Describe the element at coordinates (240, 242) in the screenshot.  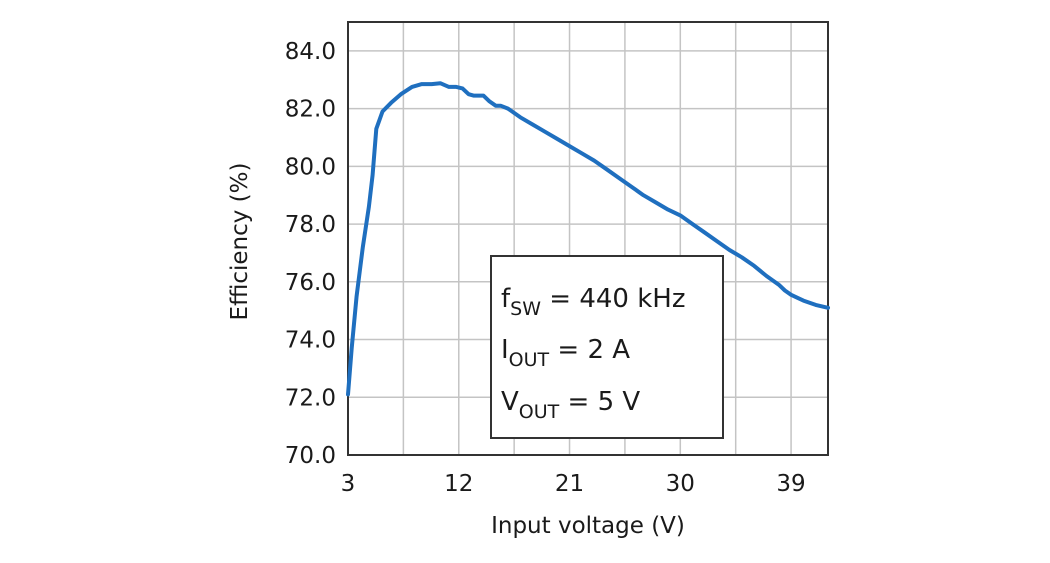
I see `y-axis-label: Efficiency (%)` at that location.